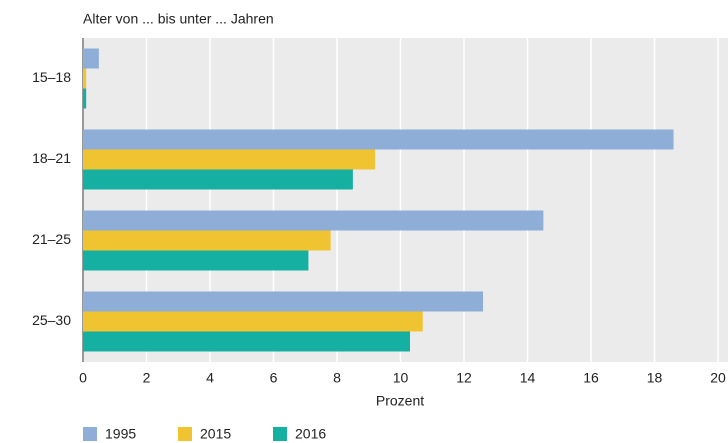  What do you see at coordinates (464, 378) in the screenshot?
I see `x-tick-label: 12` at bounding box center [464, 378].